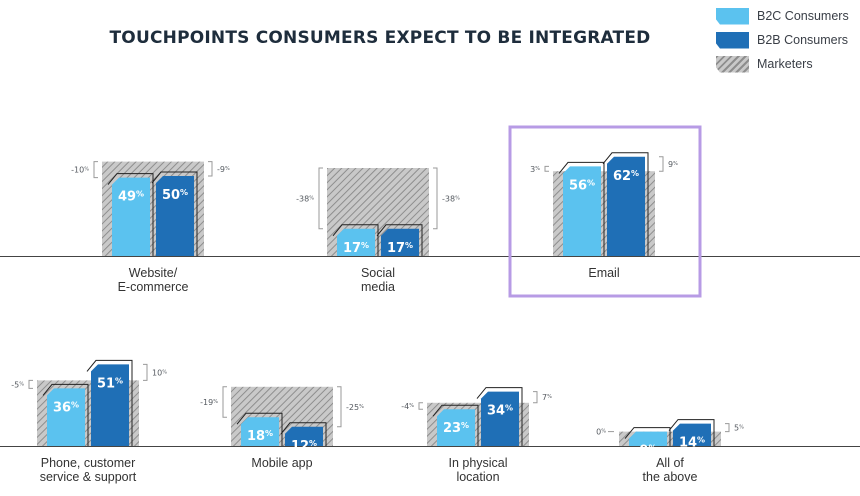 The image size is (860, 496). Describe the element at coordinates (17, 384) in the screenshot. I see `diff-b2c-phone-customer-service-support: -5%` at that location.